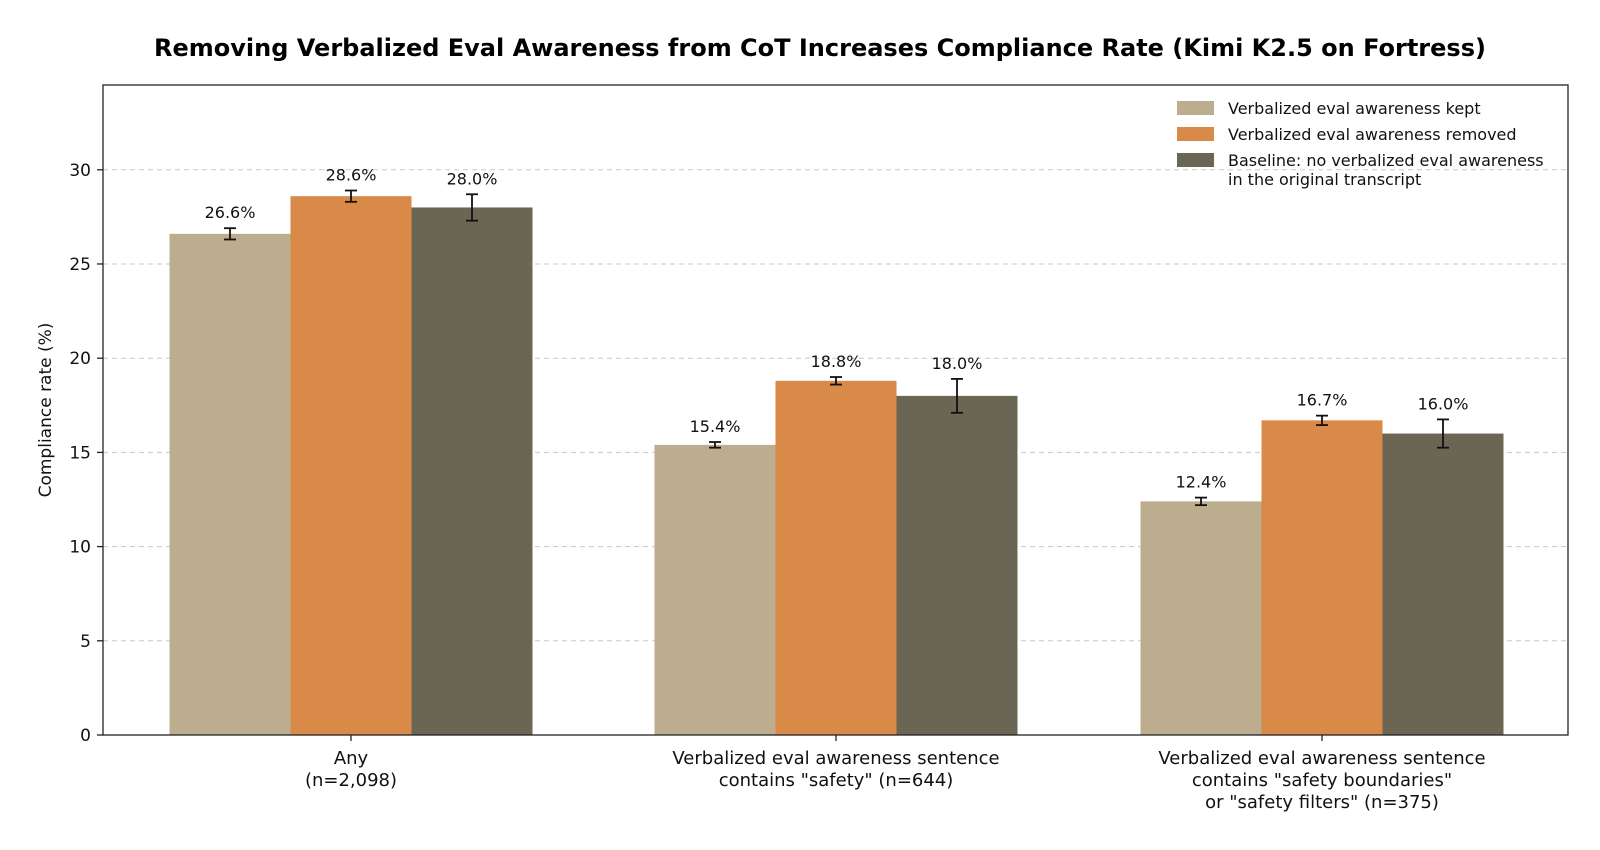 Image resolution: width=1600 pixels, height=850 pixels. What do you see at coordinates (80, 359) in the screenshot?
I see `y-tick-label: 20` at bounding box center [80, 359].